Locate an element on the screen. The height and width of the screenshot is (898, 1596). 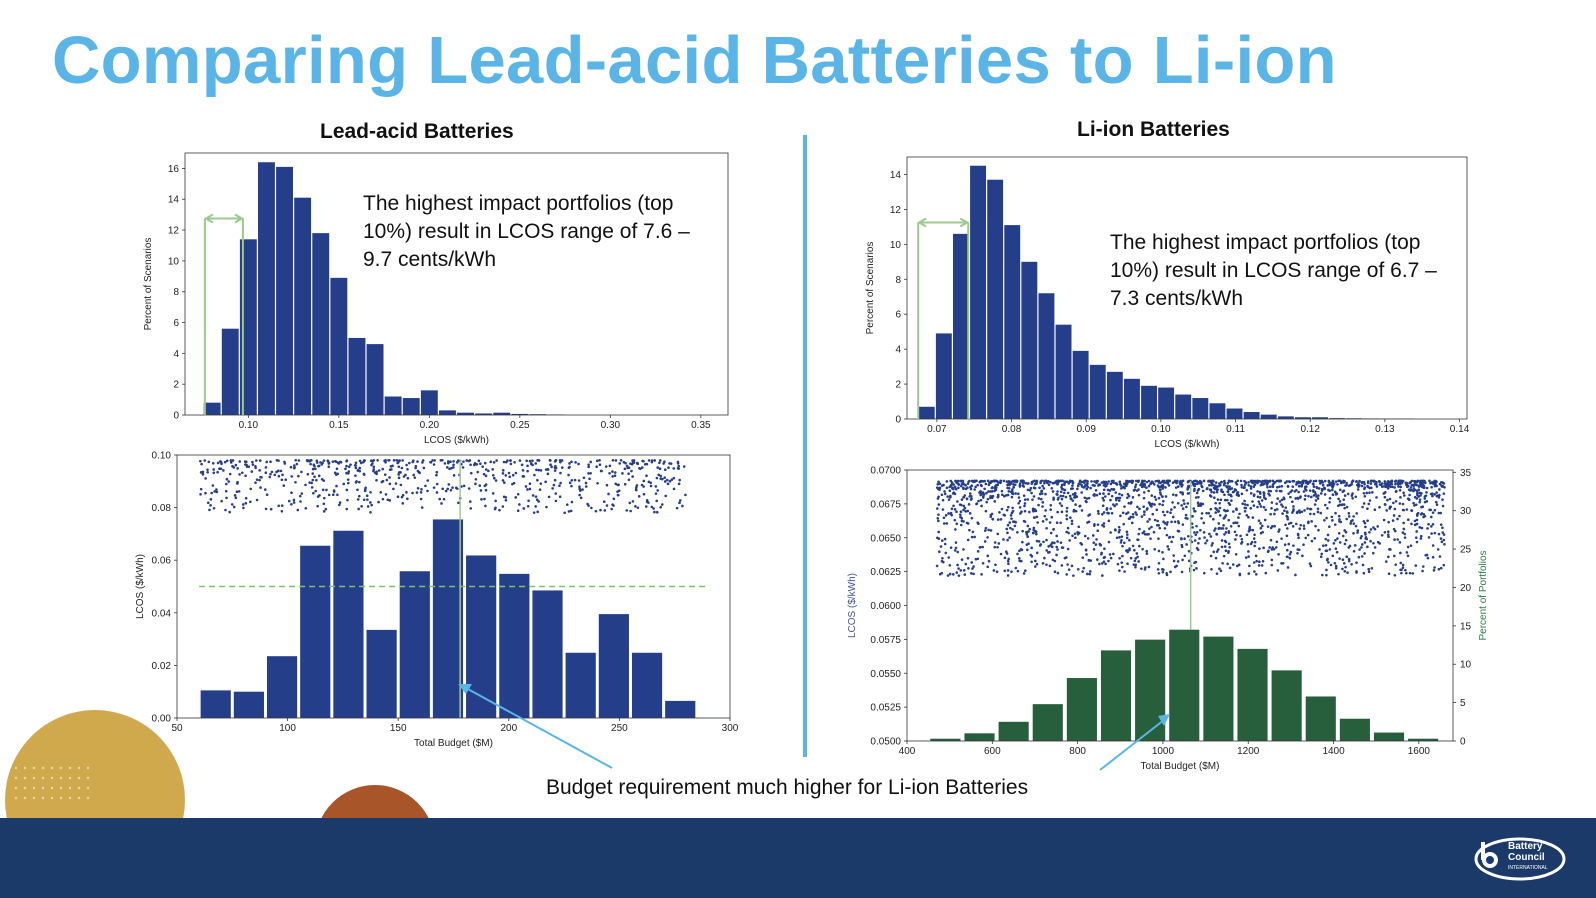
decor-dot-grid is located at coordinates (52, 783).